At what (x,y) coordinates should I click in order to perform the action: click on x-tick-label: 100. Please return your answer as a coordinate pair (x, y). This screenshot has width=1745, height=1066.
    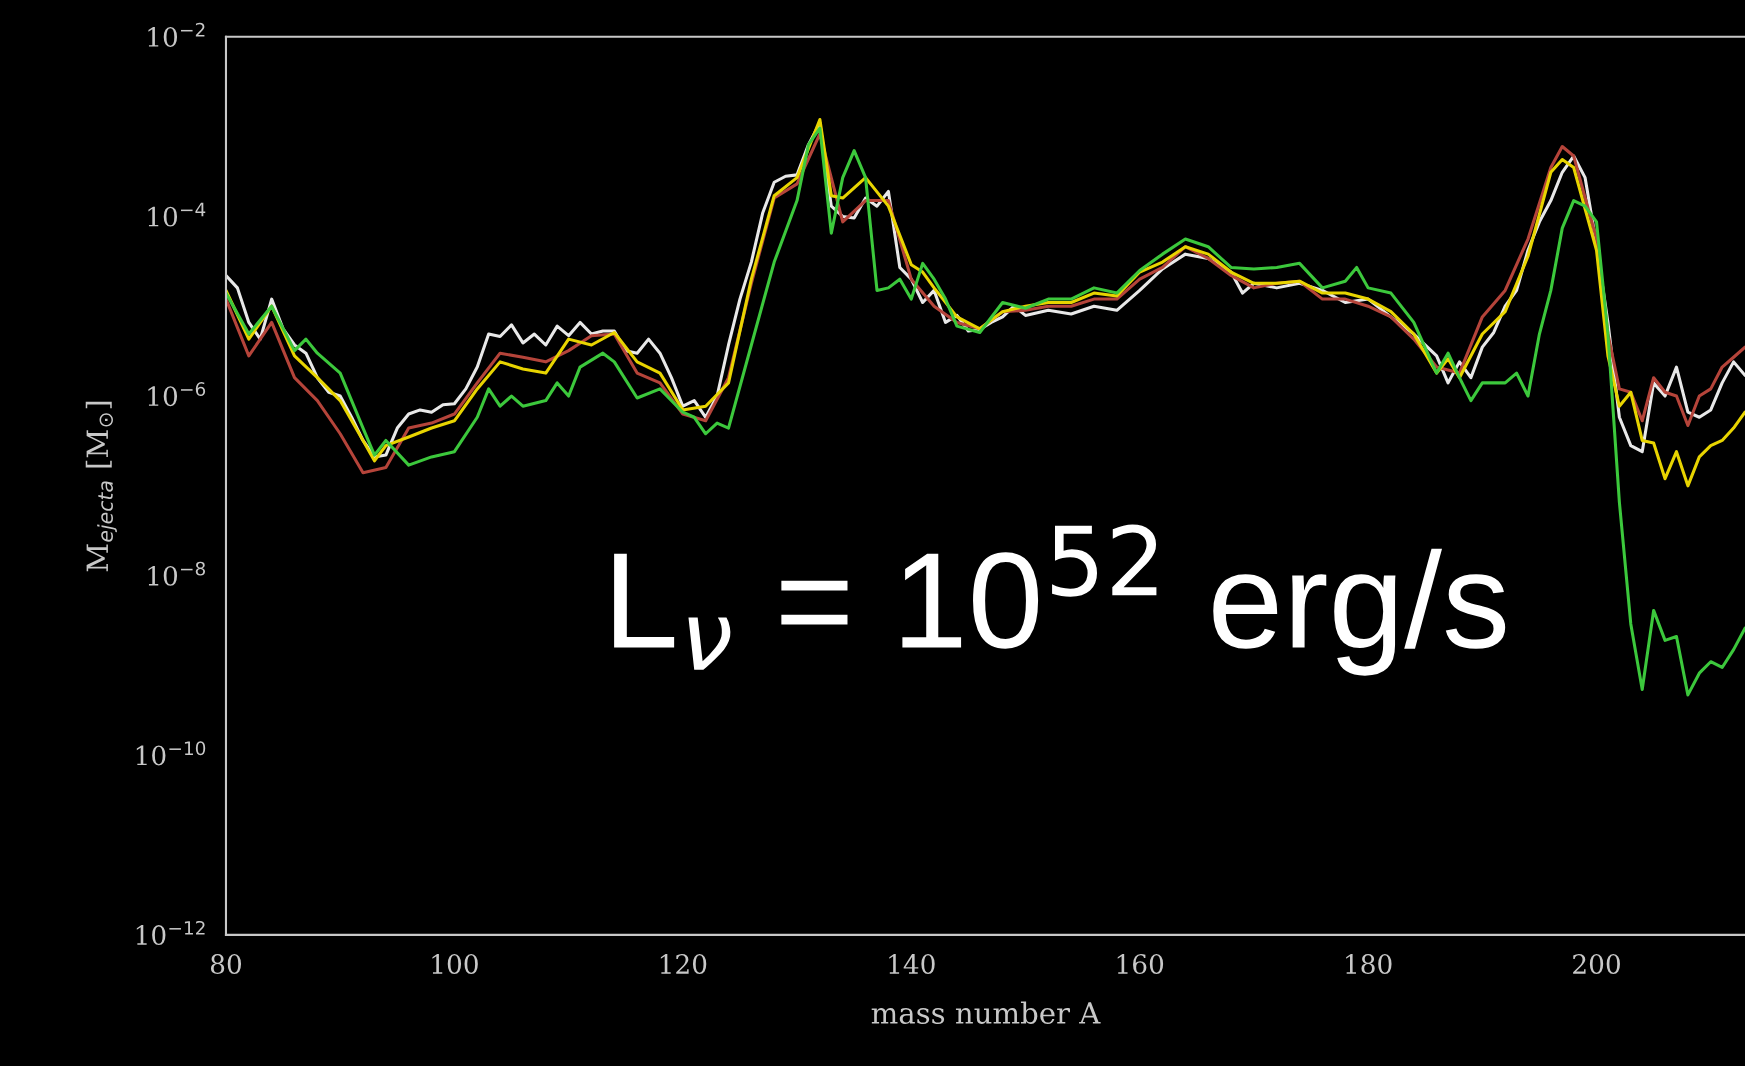
    Looking at the image, I should click on (455, 964).